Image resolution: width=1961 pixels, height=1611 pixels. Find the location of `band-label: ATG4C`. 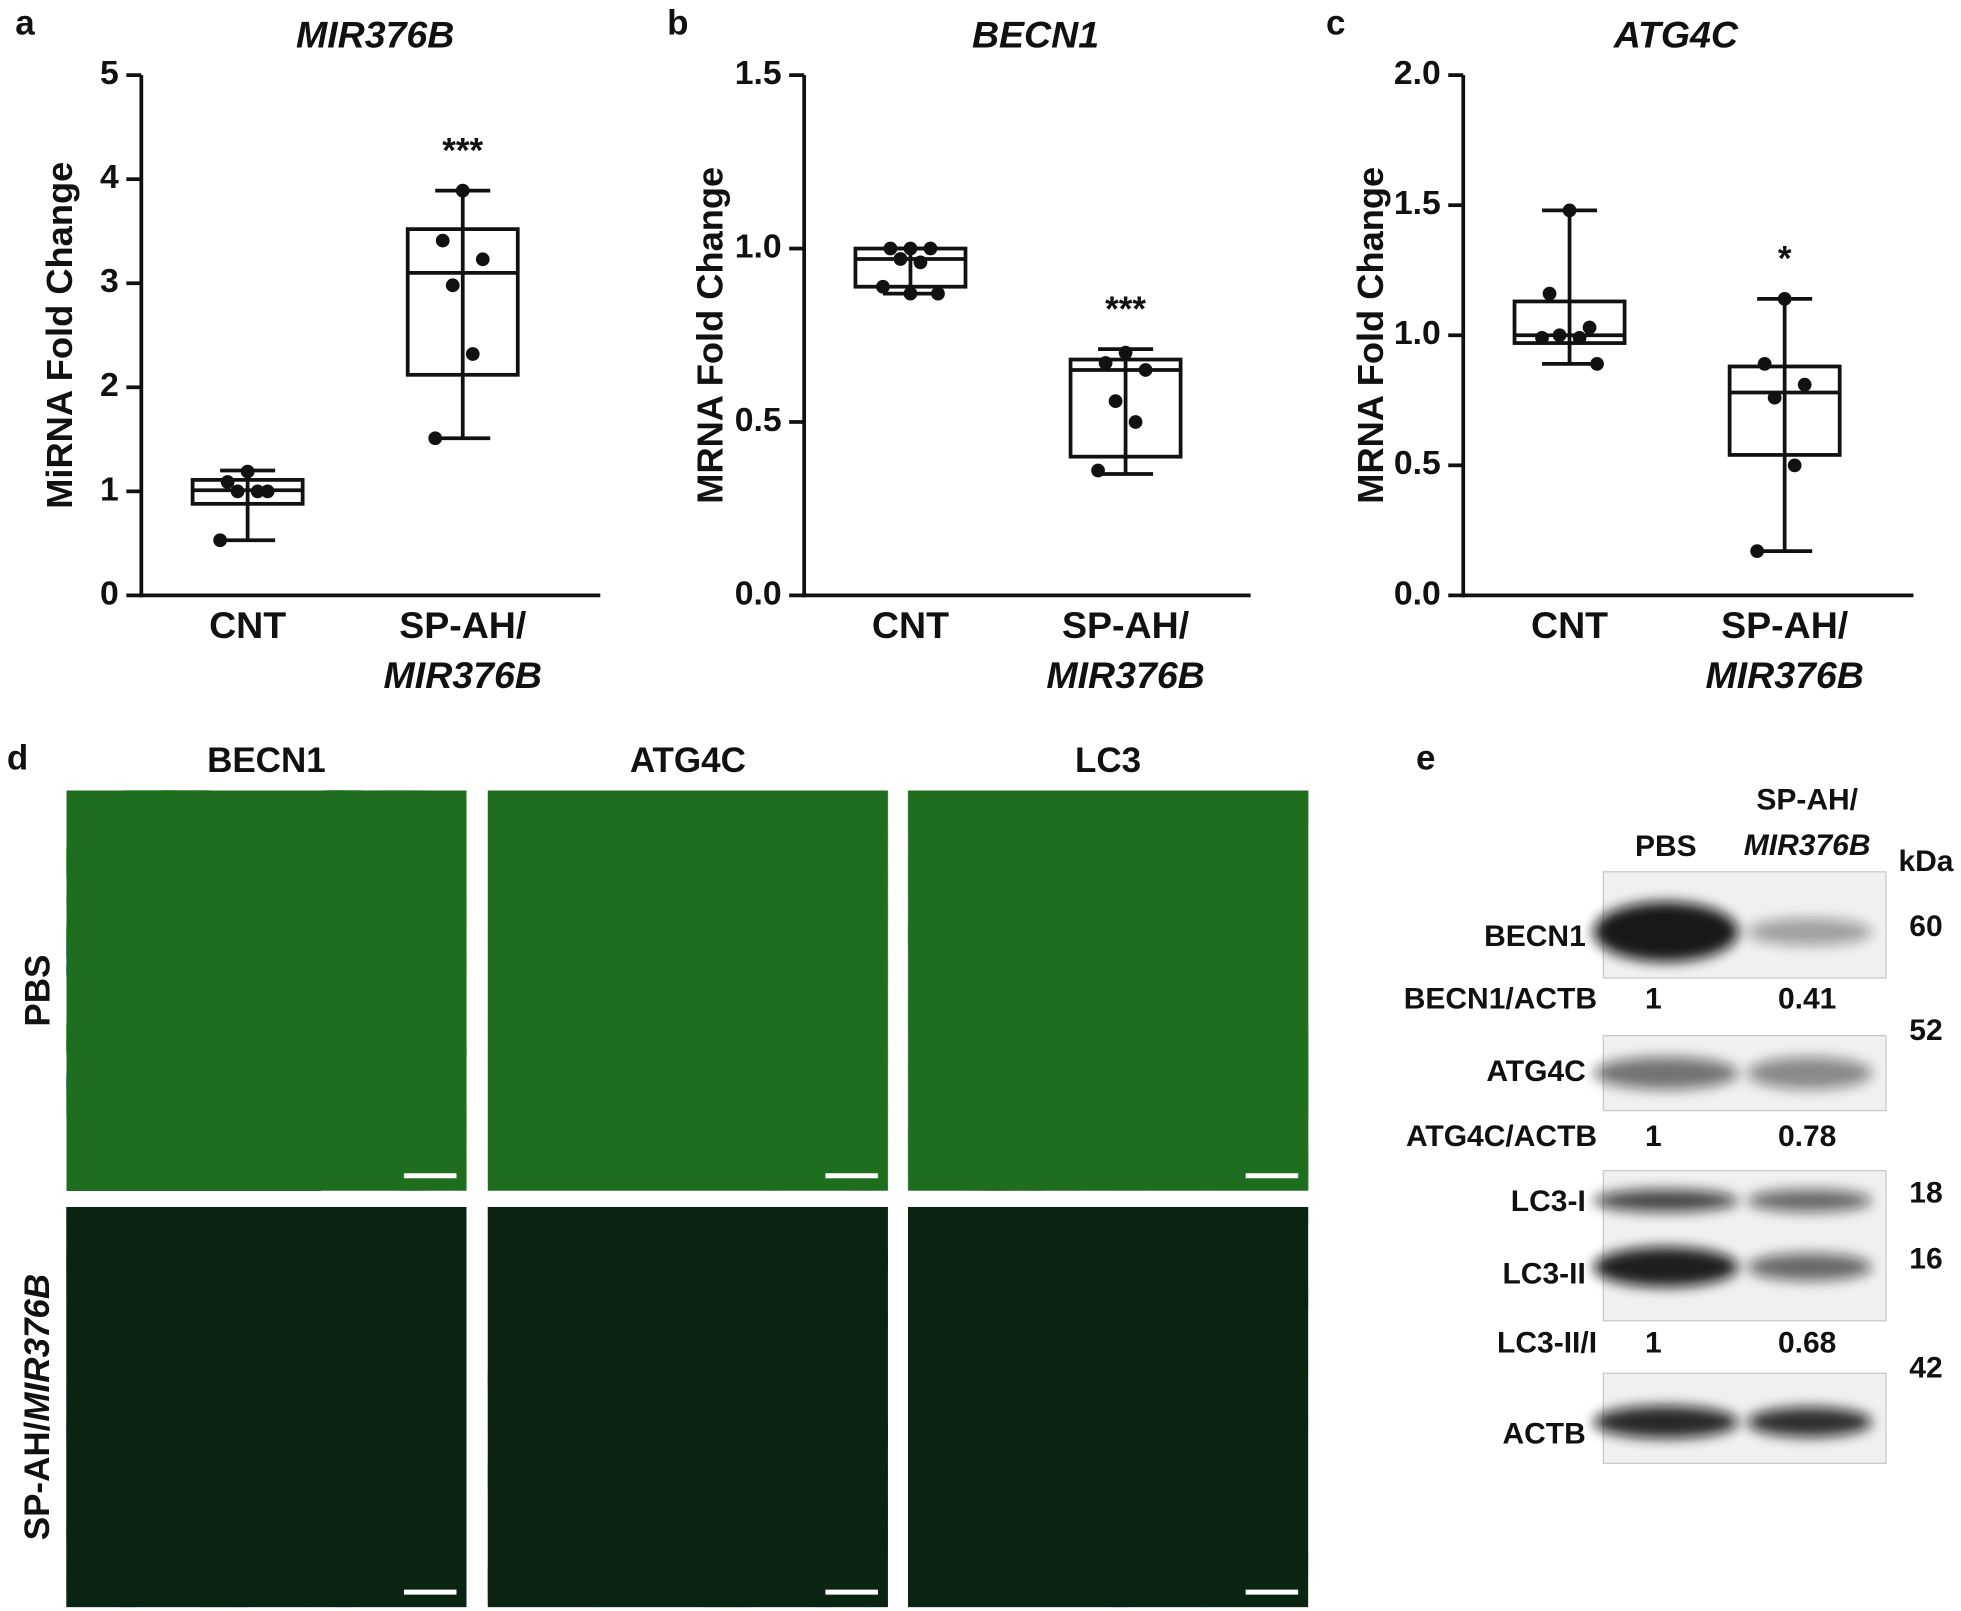

band-label: ATG4C is located at coordinates (1535, 1071).